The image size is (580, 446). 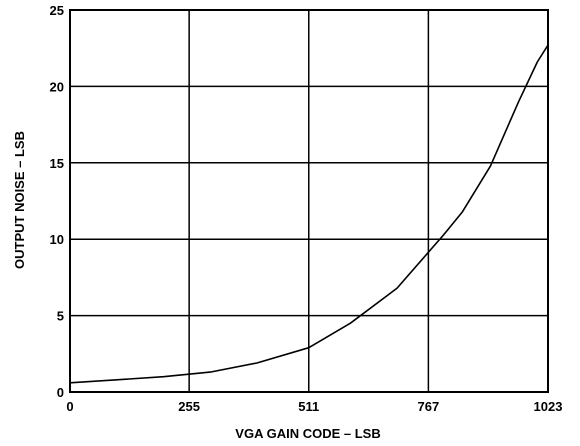 I want to click on x-tick-label-0: 0, so click(x=69, y=406).